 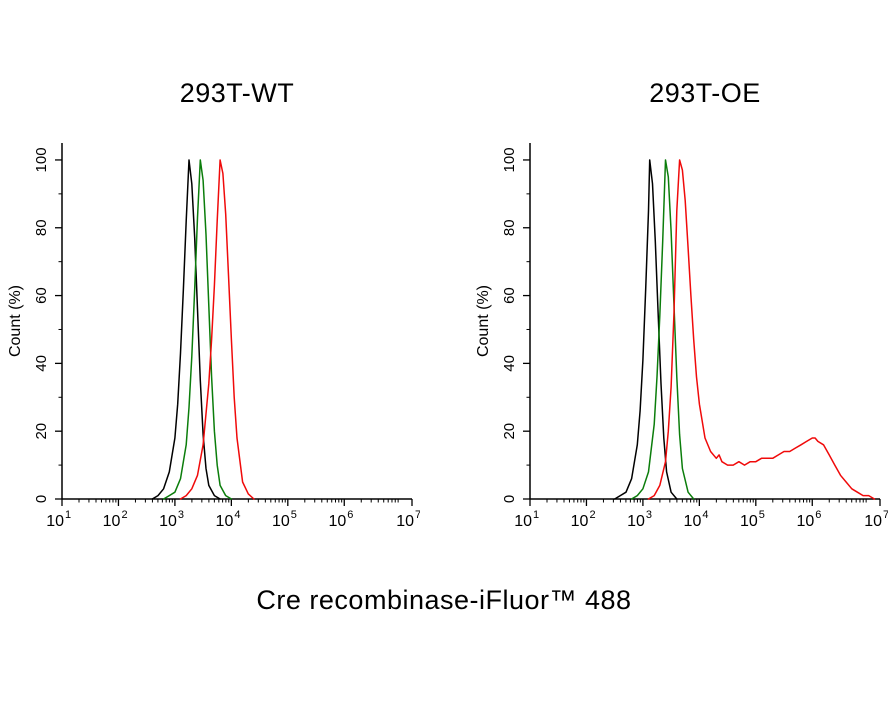 I want to click on x-axis-label: Cre recombinase-iFluor™ 488, so click(x=444, y=600).